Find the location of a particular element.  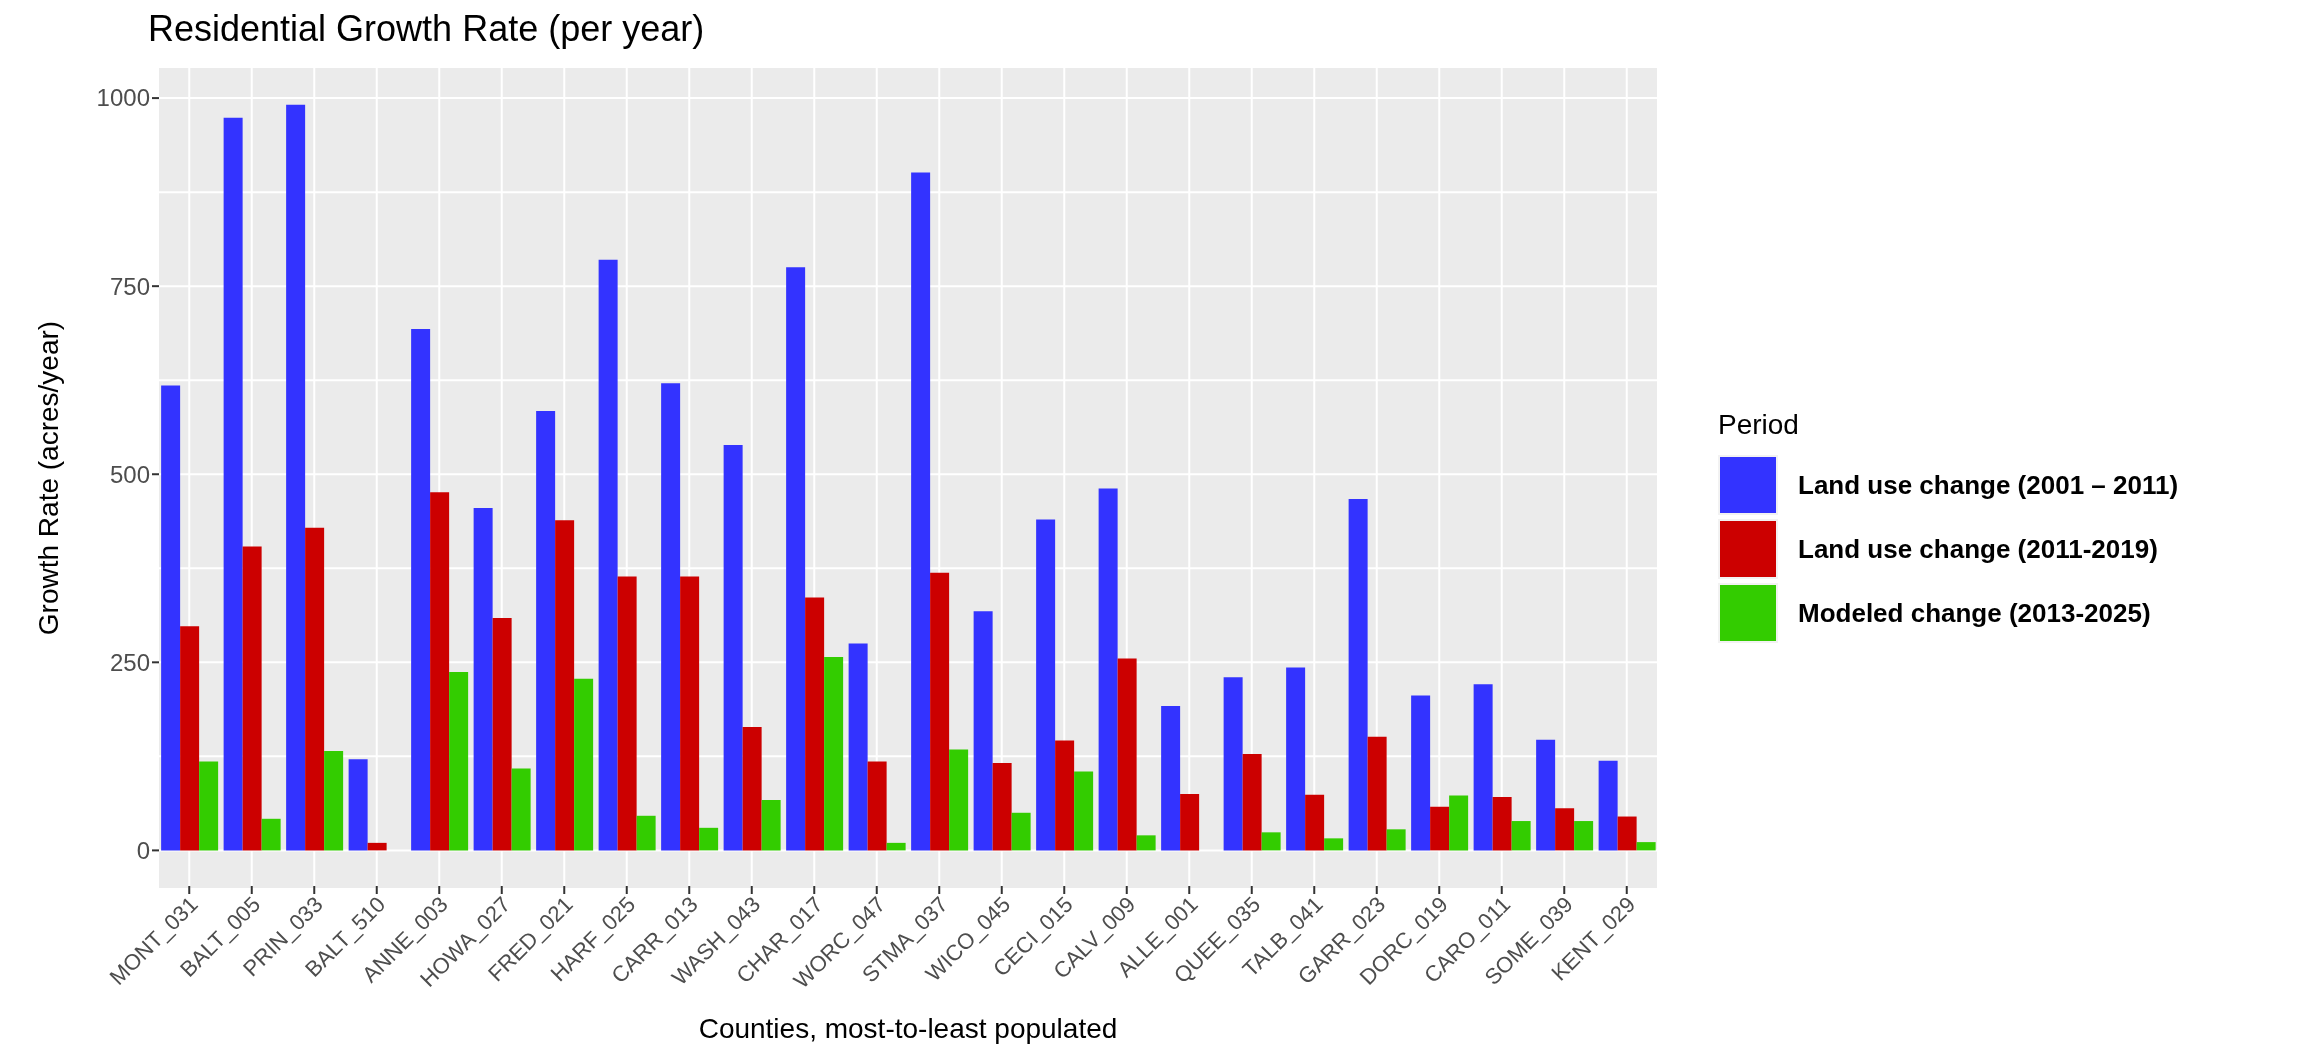

legend-label: Land use change (2011-2019) is located at coordinates (1978, 549).